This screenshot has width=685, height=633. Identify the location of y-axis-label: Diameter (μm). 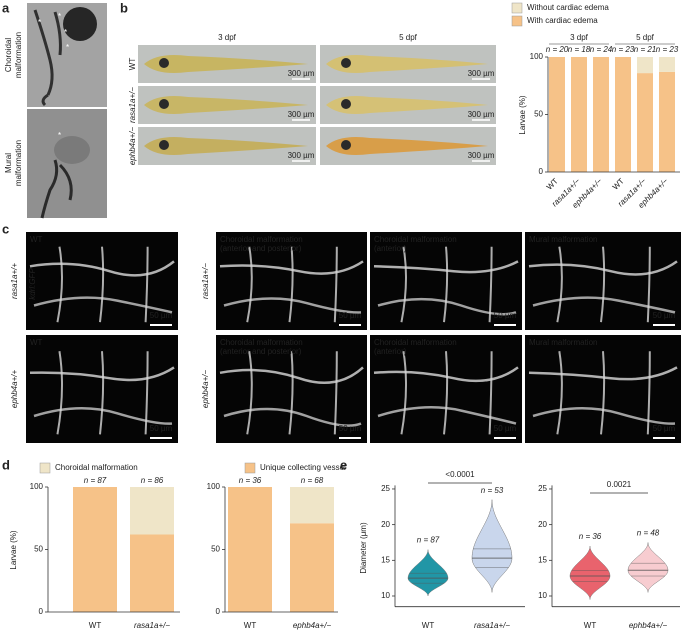
(363, 548).